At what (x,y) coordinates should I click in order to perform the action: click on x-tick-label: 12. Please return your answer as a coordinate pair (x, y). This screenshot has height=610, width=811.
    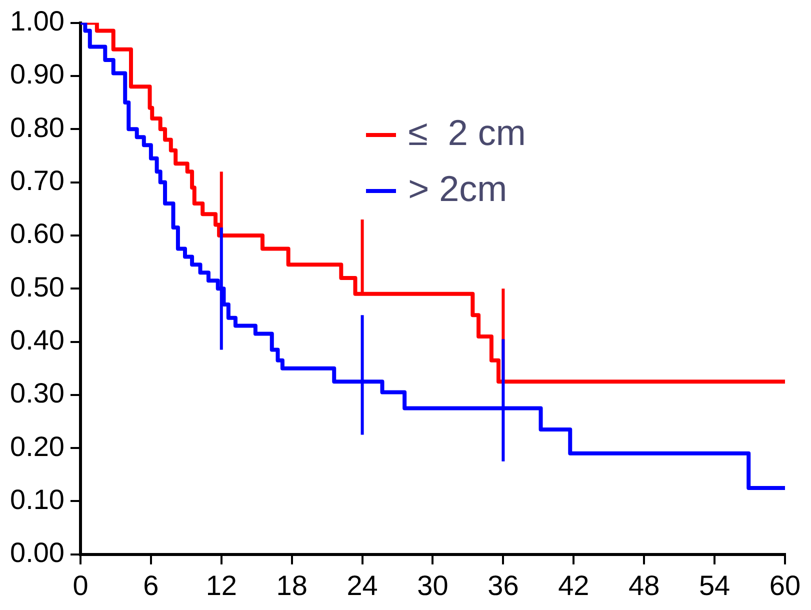
    Looking at the image, I should click on (221, 585).